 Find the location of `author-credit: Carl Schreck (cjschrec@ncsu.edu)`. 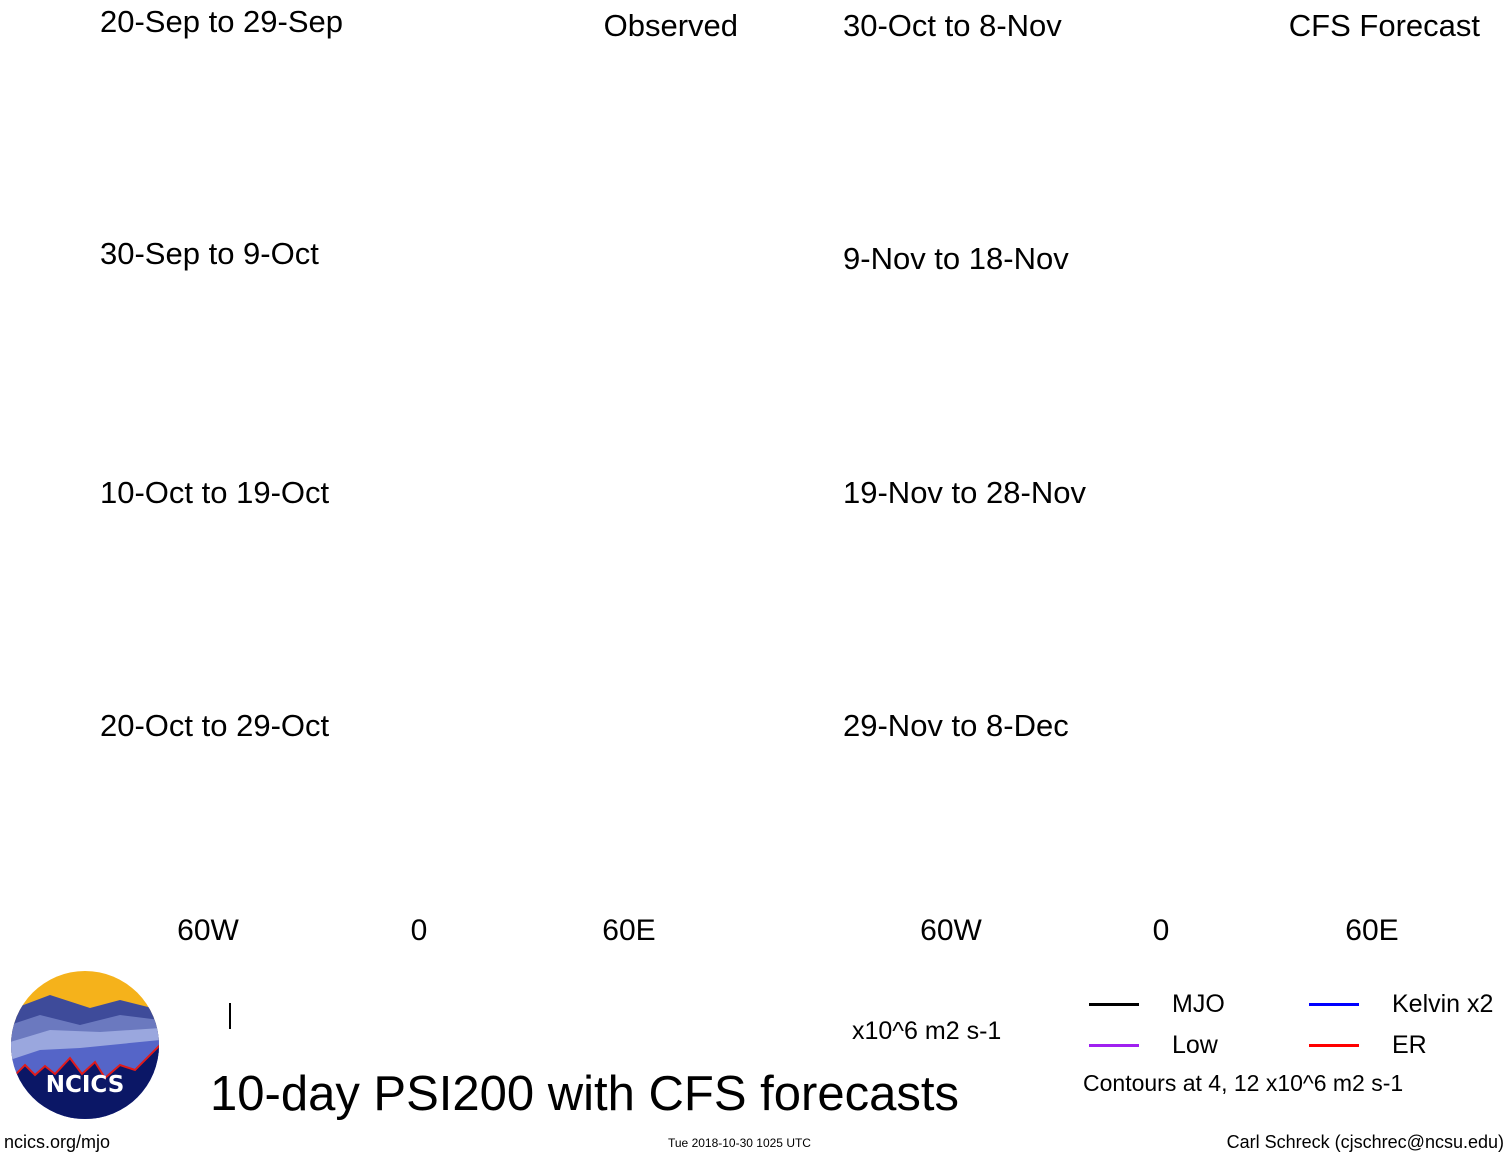

author-credit: Carl Schreck (cjschrec@ncsu.edu) is located at coordinates (1365, 1142).